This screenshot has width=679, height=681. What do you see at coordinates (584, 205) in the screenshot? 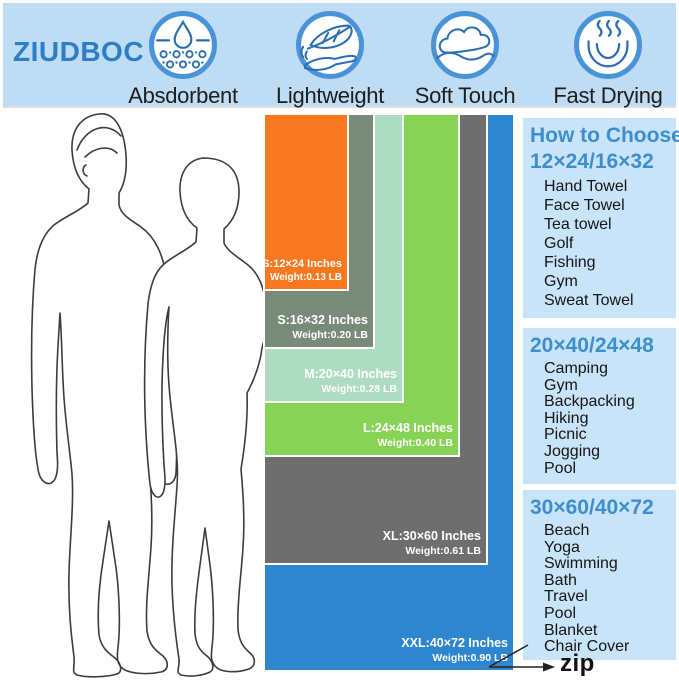
I see `use-item: Face Towel` at bounding box center [584, 205].